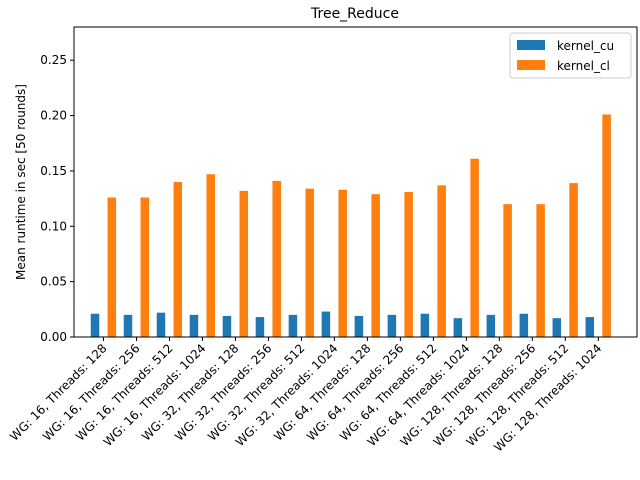  Describe the element at coordinates (354, 14) in the screenshot. I see `chart-title: Tree_Reduce` at that location.